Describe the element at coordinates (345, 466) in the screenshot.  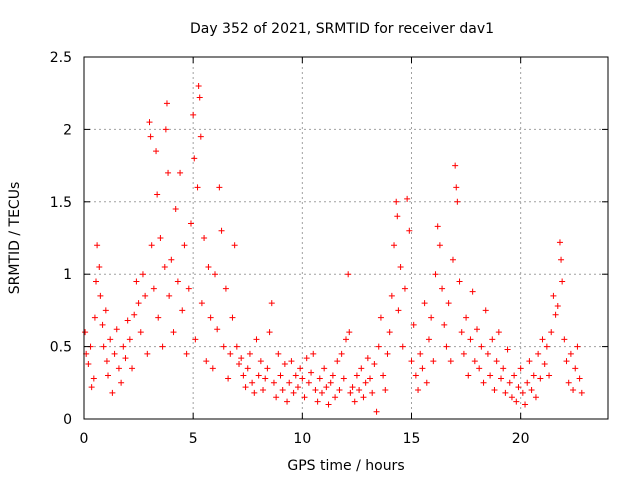
I see `x-axis-label: GPS time / hours` at that location.